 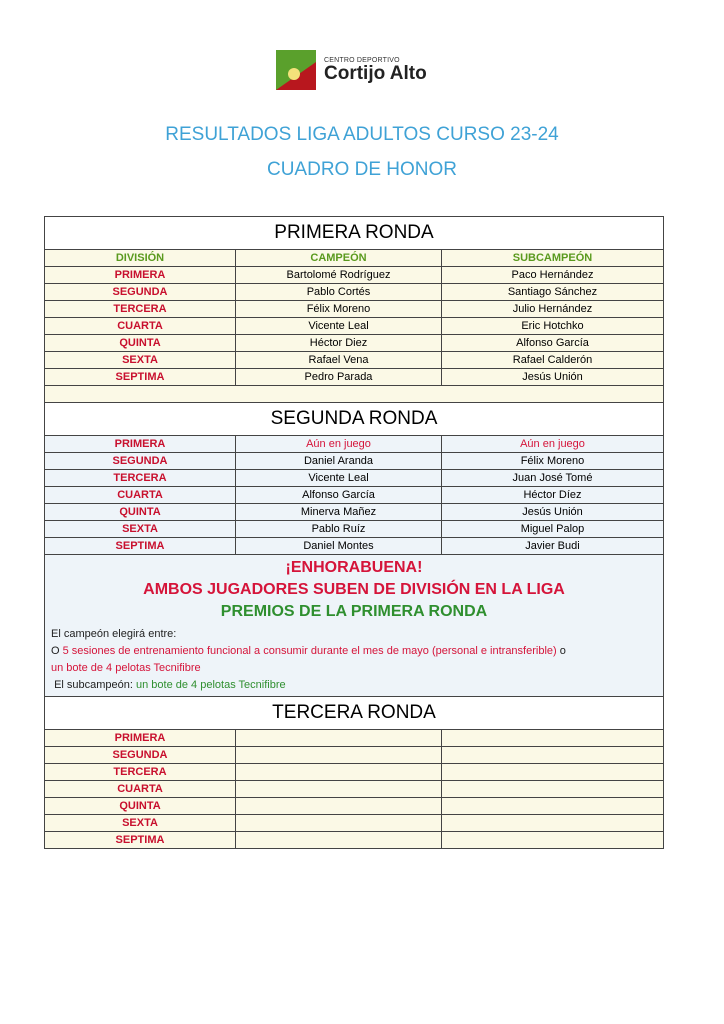 What do you see at coordinates (338, 461) in the screenshot?
I see `champion: Daniel Aranda` at bounding box center [338, 461].